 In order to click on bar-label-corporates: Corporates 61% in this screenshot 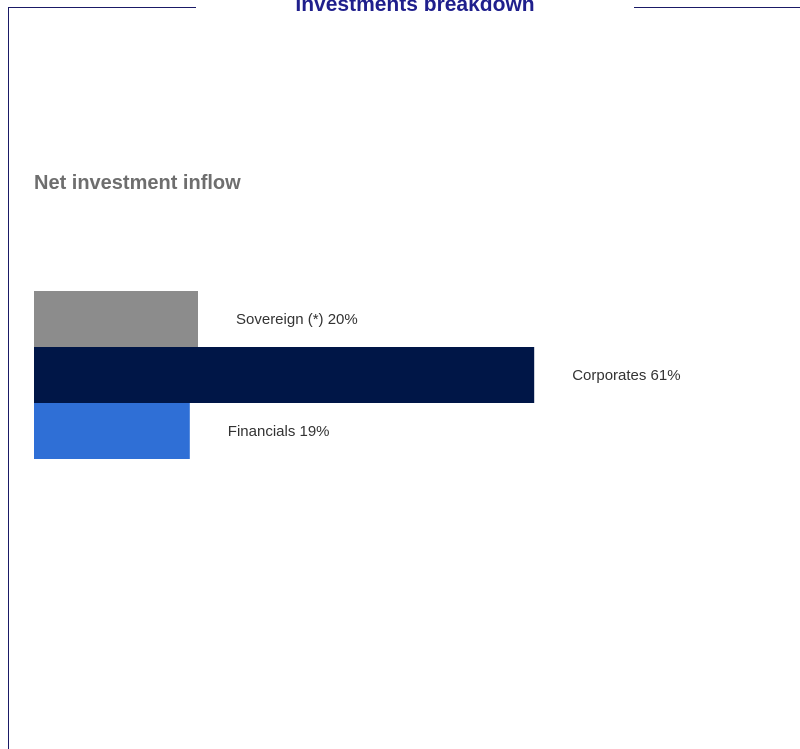, I will do `click(626, 375)`.